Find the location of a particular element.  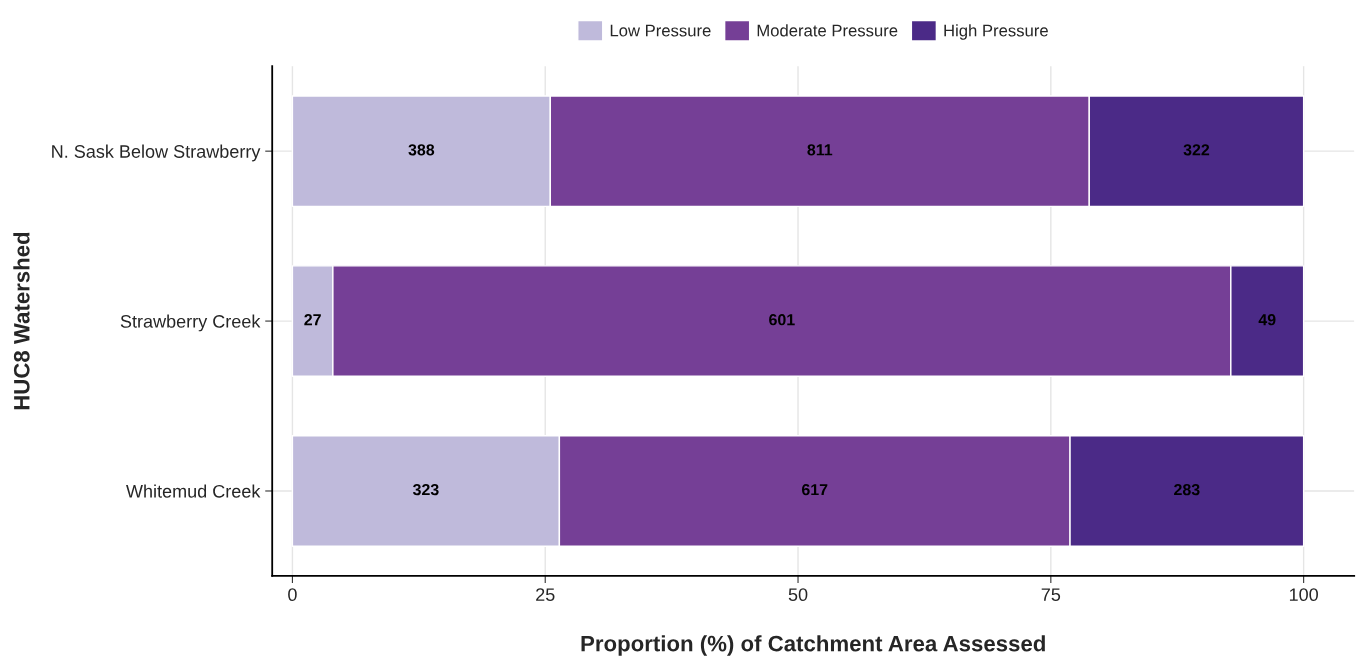

x-tick-label: 25 is located at coordinates (545, 595).